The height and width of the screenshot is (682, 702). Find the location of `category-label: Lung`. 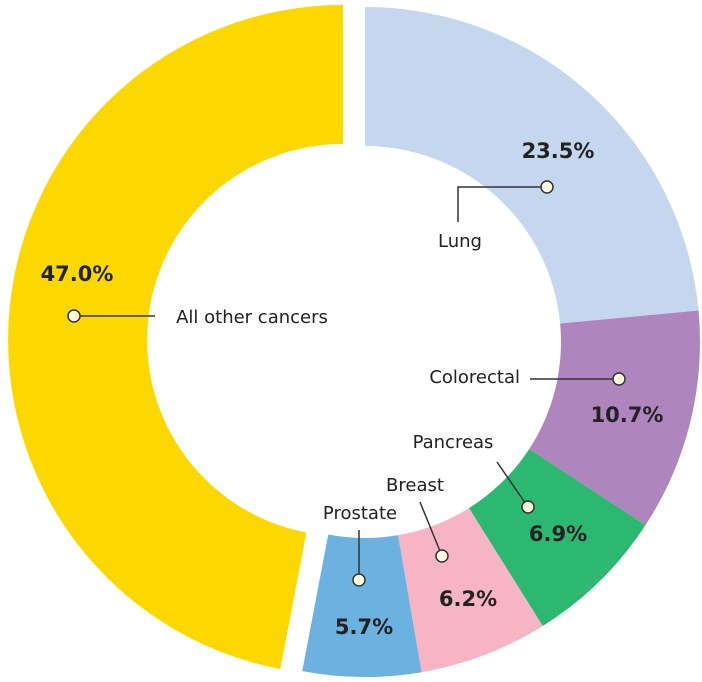

category-label: Lung is located at coordinates (460, 241).